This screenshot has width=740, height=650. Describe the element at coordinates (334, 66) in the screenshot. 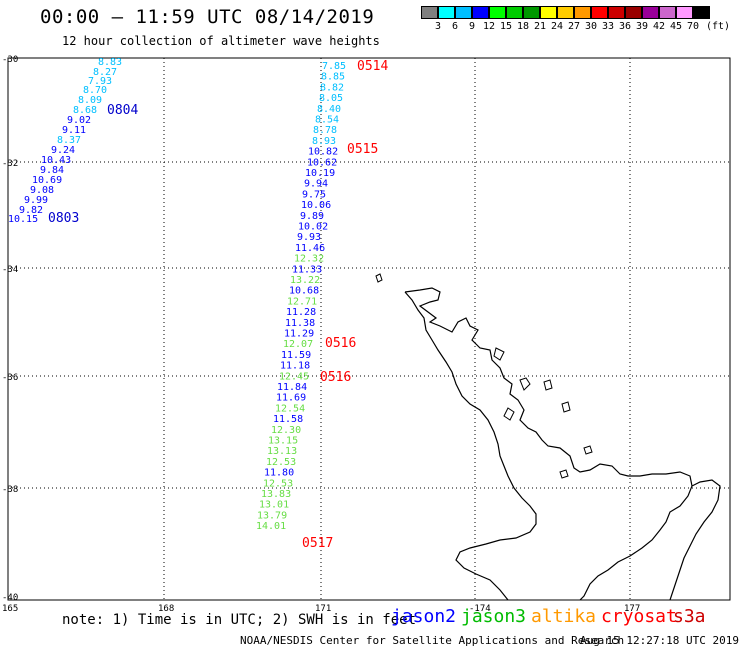

I see `swh-value: 7.85` at that location.